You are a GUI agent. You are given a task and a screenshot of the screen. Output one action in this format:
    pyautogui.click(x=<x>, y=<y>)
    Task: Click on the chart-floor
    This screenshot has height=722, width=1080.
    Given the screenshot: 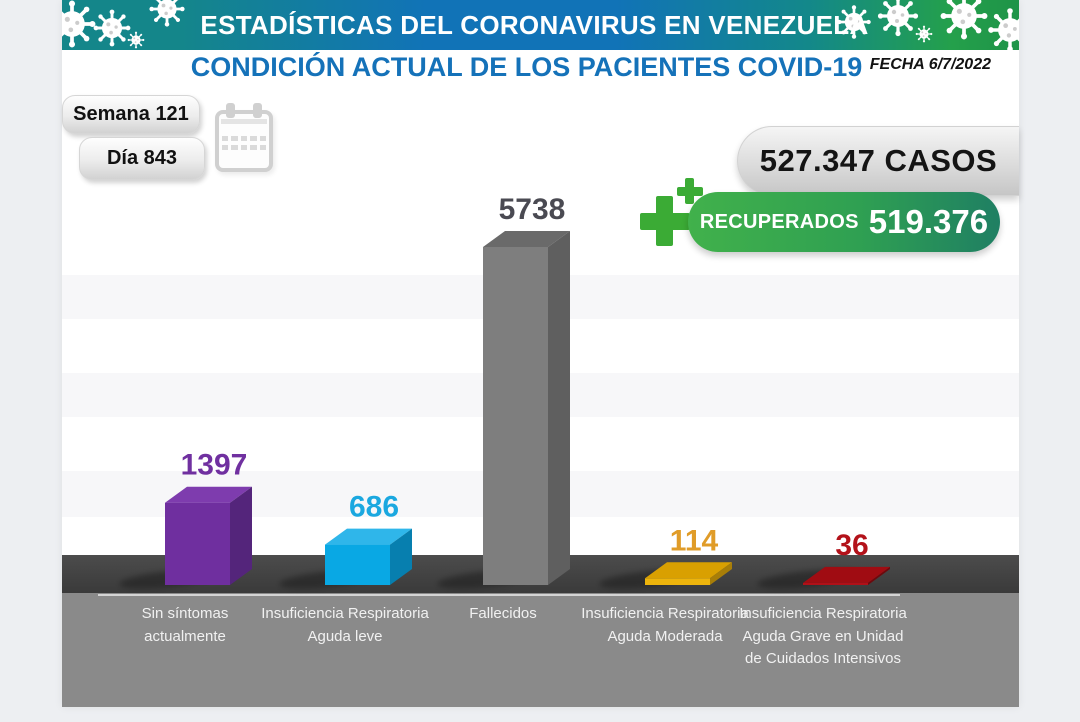 What is the action you would take?
    pyautogui.click(x=540, y=574)
    